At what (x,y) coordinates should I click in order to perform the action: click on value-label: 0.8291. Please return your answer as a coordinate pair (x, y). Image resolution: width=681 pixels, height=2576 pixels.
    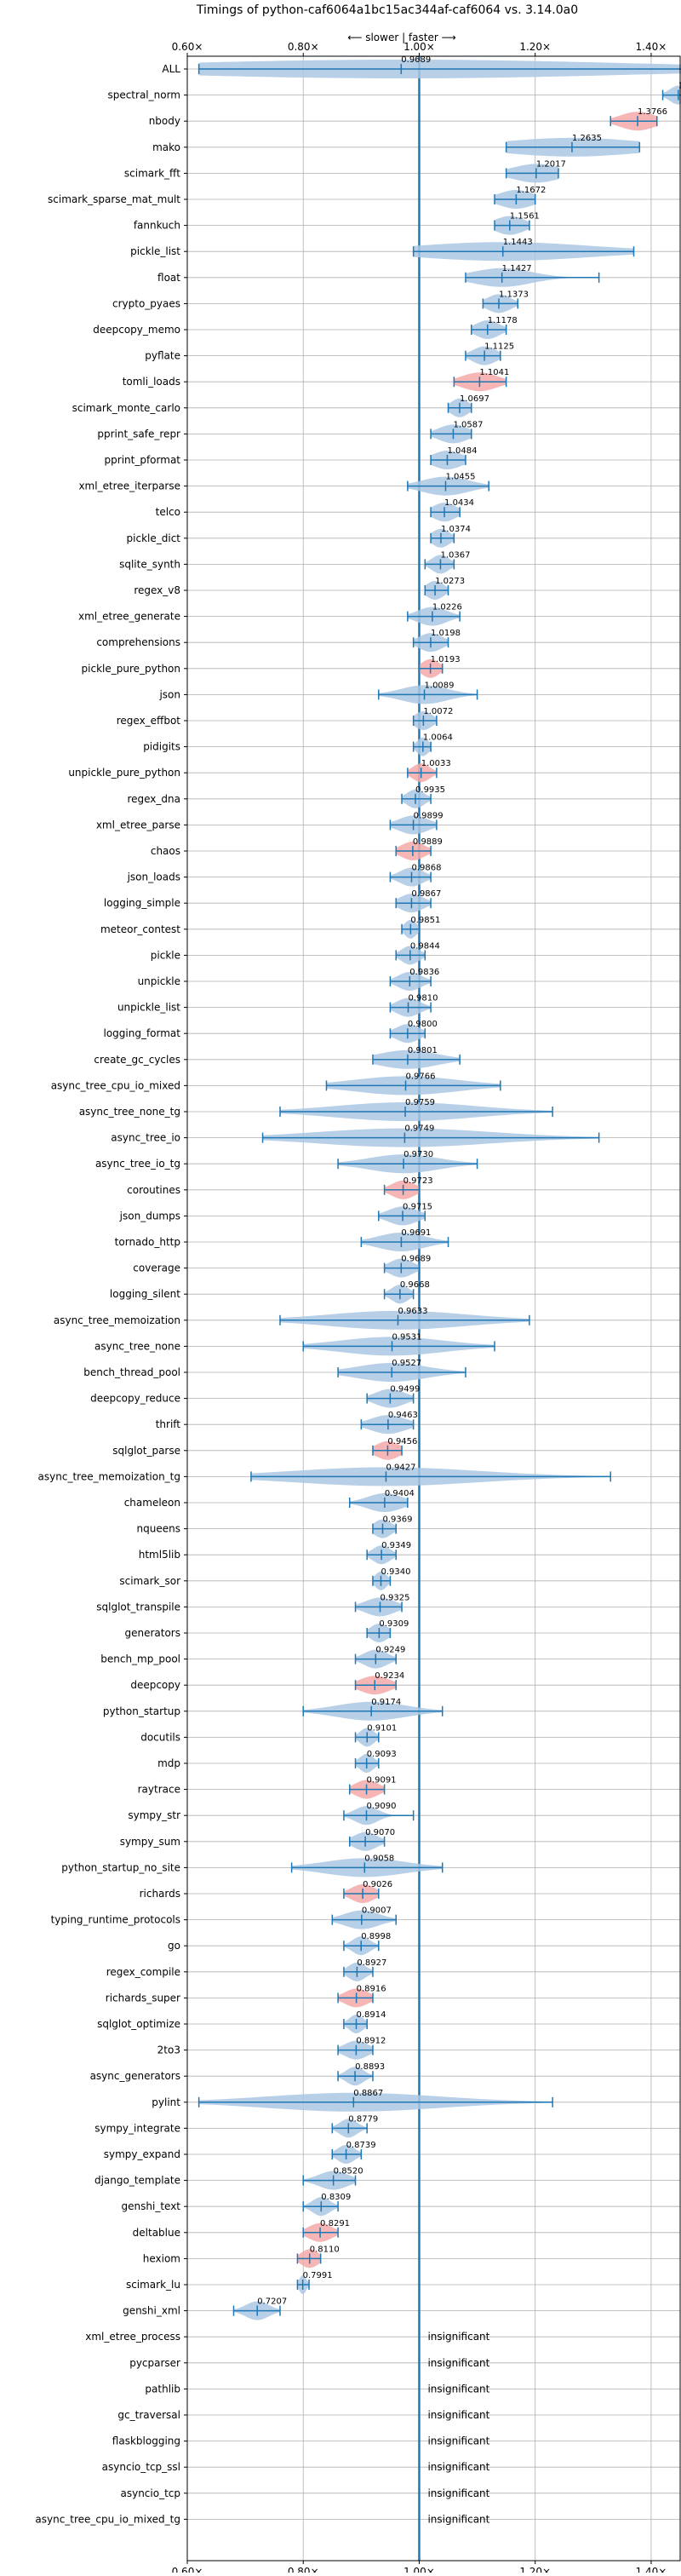
    Looking at the image, I should click on (335, 2224).